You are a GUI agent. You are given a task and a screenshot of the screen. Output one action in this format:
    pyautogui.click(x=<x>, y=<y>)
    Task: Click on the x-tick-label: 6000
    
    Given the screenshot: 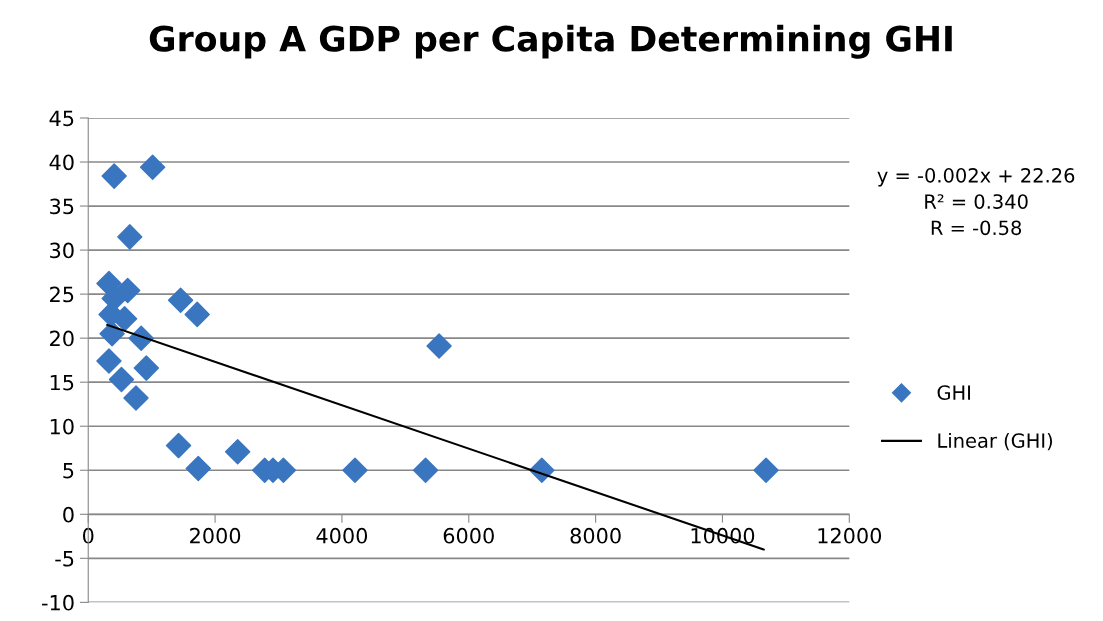 What is the action you would take?
    pyautogui.click(x=468, y=535)
    